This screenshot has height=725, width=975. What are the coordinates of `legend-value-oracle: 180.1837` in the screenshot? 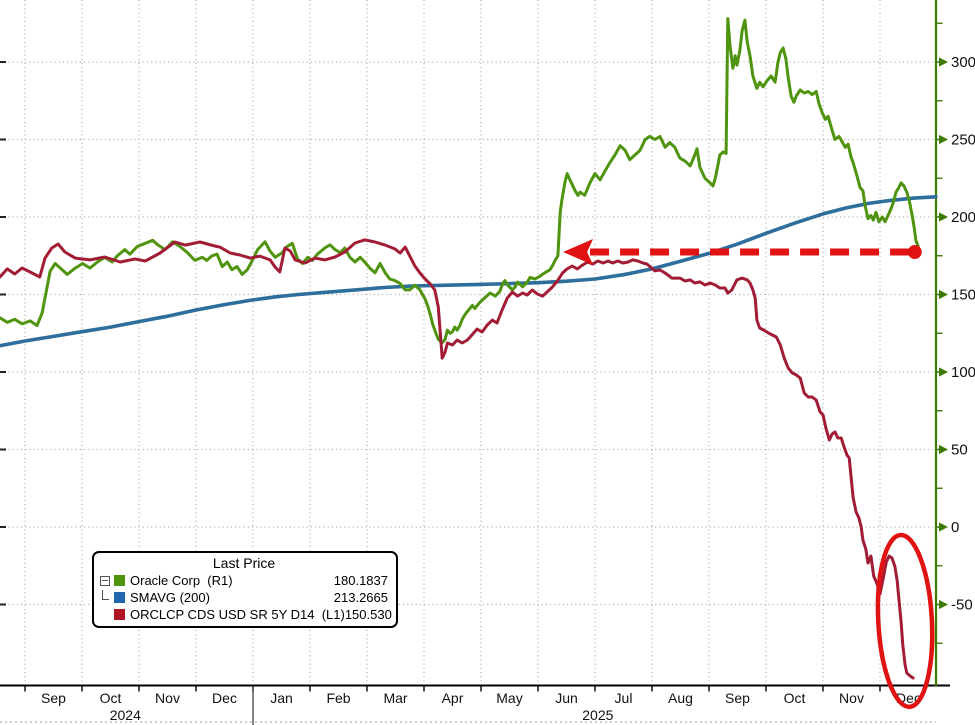 It's located at (360, 580).